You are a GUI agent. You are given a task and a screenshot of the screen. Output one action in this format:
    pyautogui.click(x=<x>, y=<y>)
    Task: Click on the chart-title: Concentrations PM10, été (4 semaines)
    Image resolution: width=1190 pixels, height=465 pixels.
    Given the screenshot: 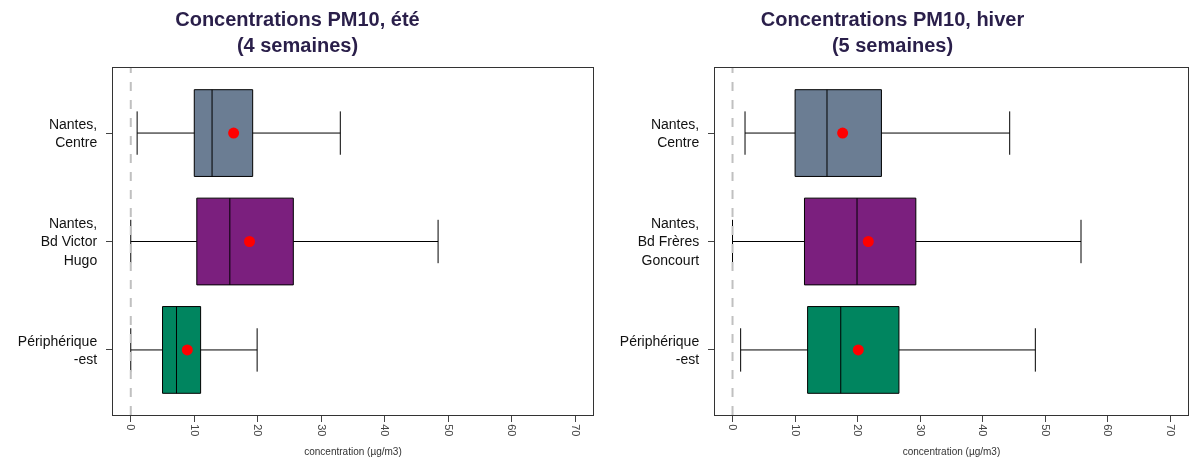 What is the action you would take?
    pyautogui.click(x=297, y=31)
    